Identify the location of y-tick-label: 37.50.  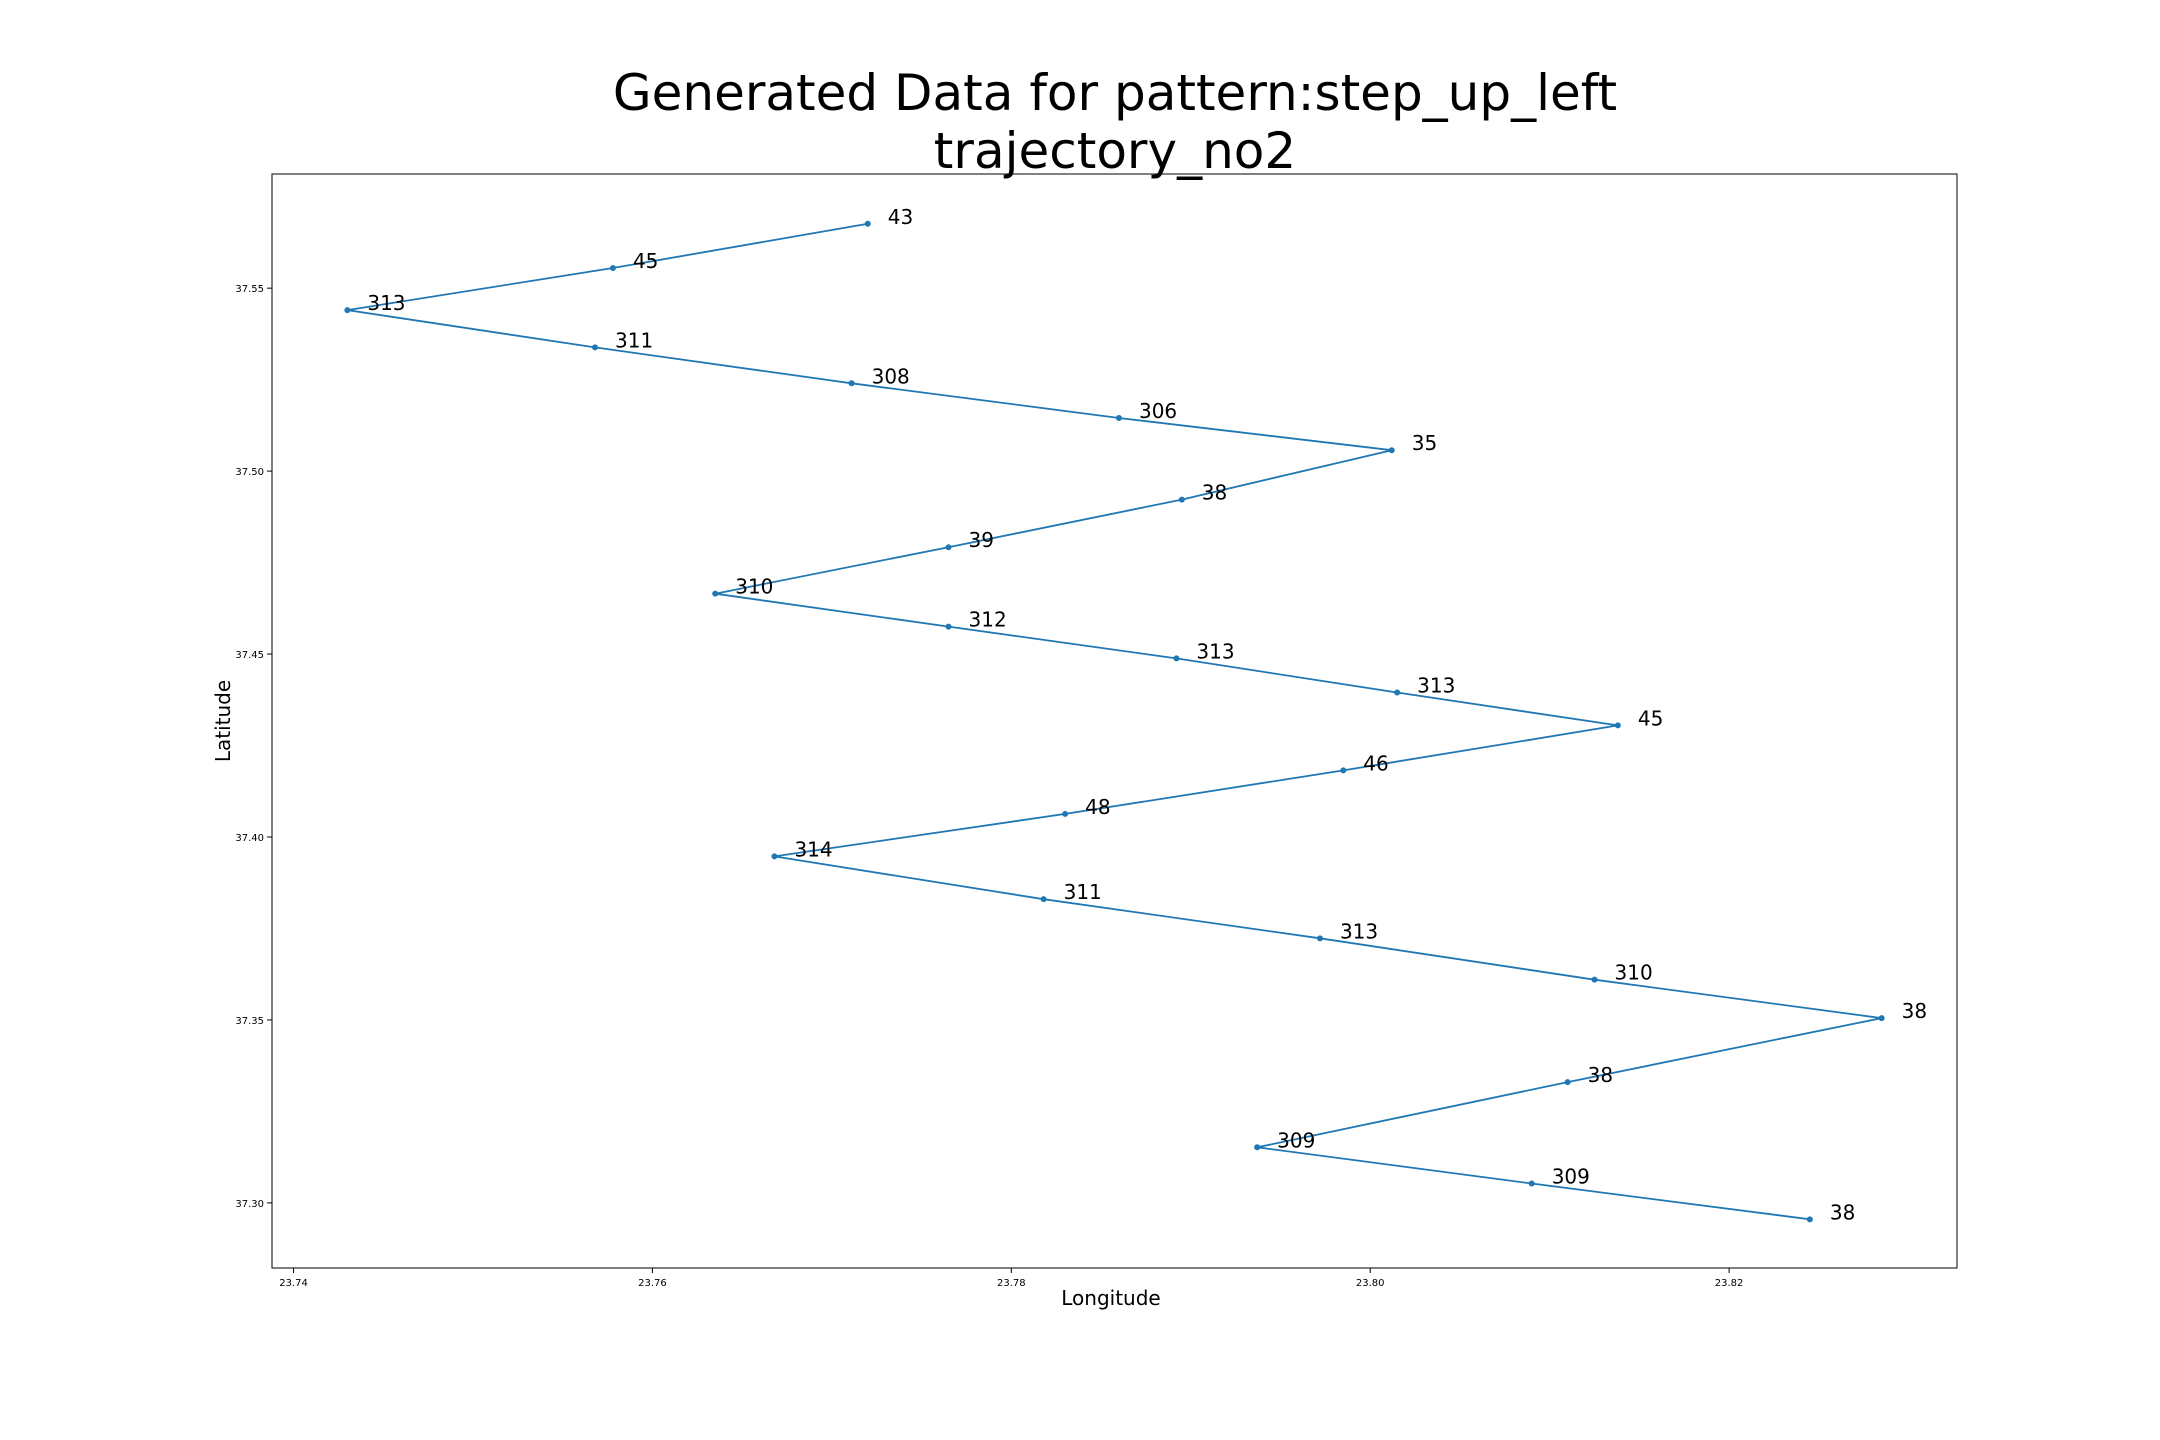
(249, 472).